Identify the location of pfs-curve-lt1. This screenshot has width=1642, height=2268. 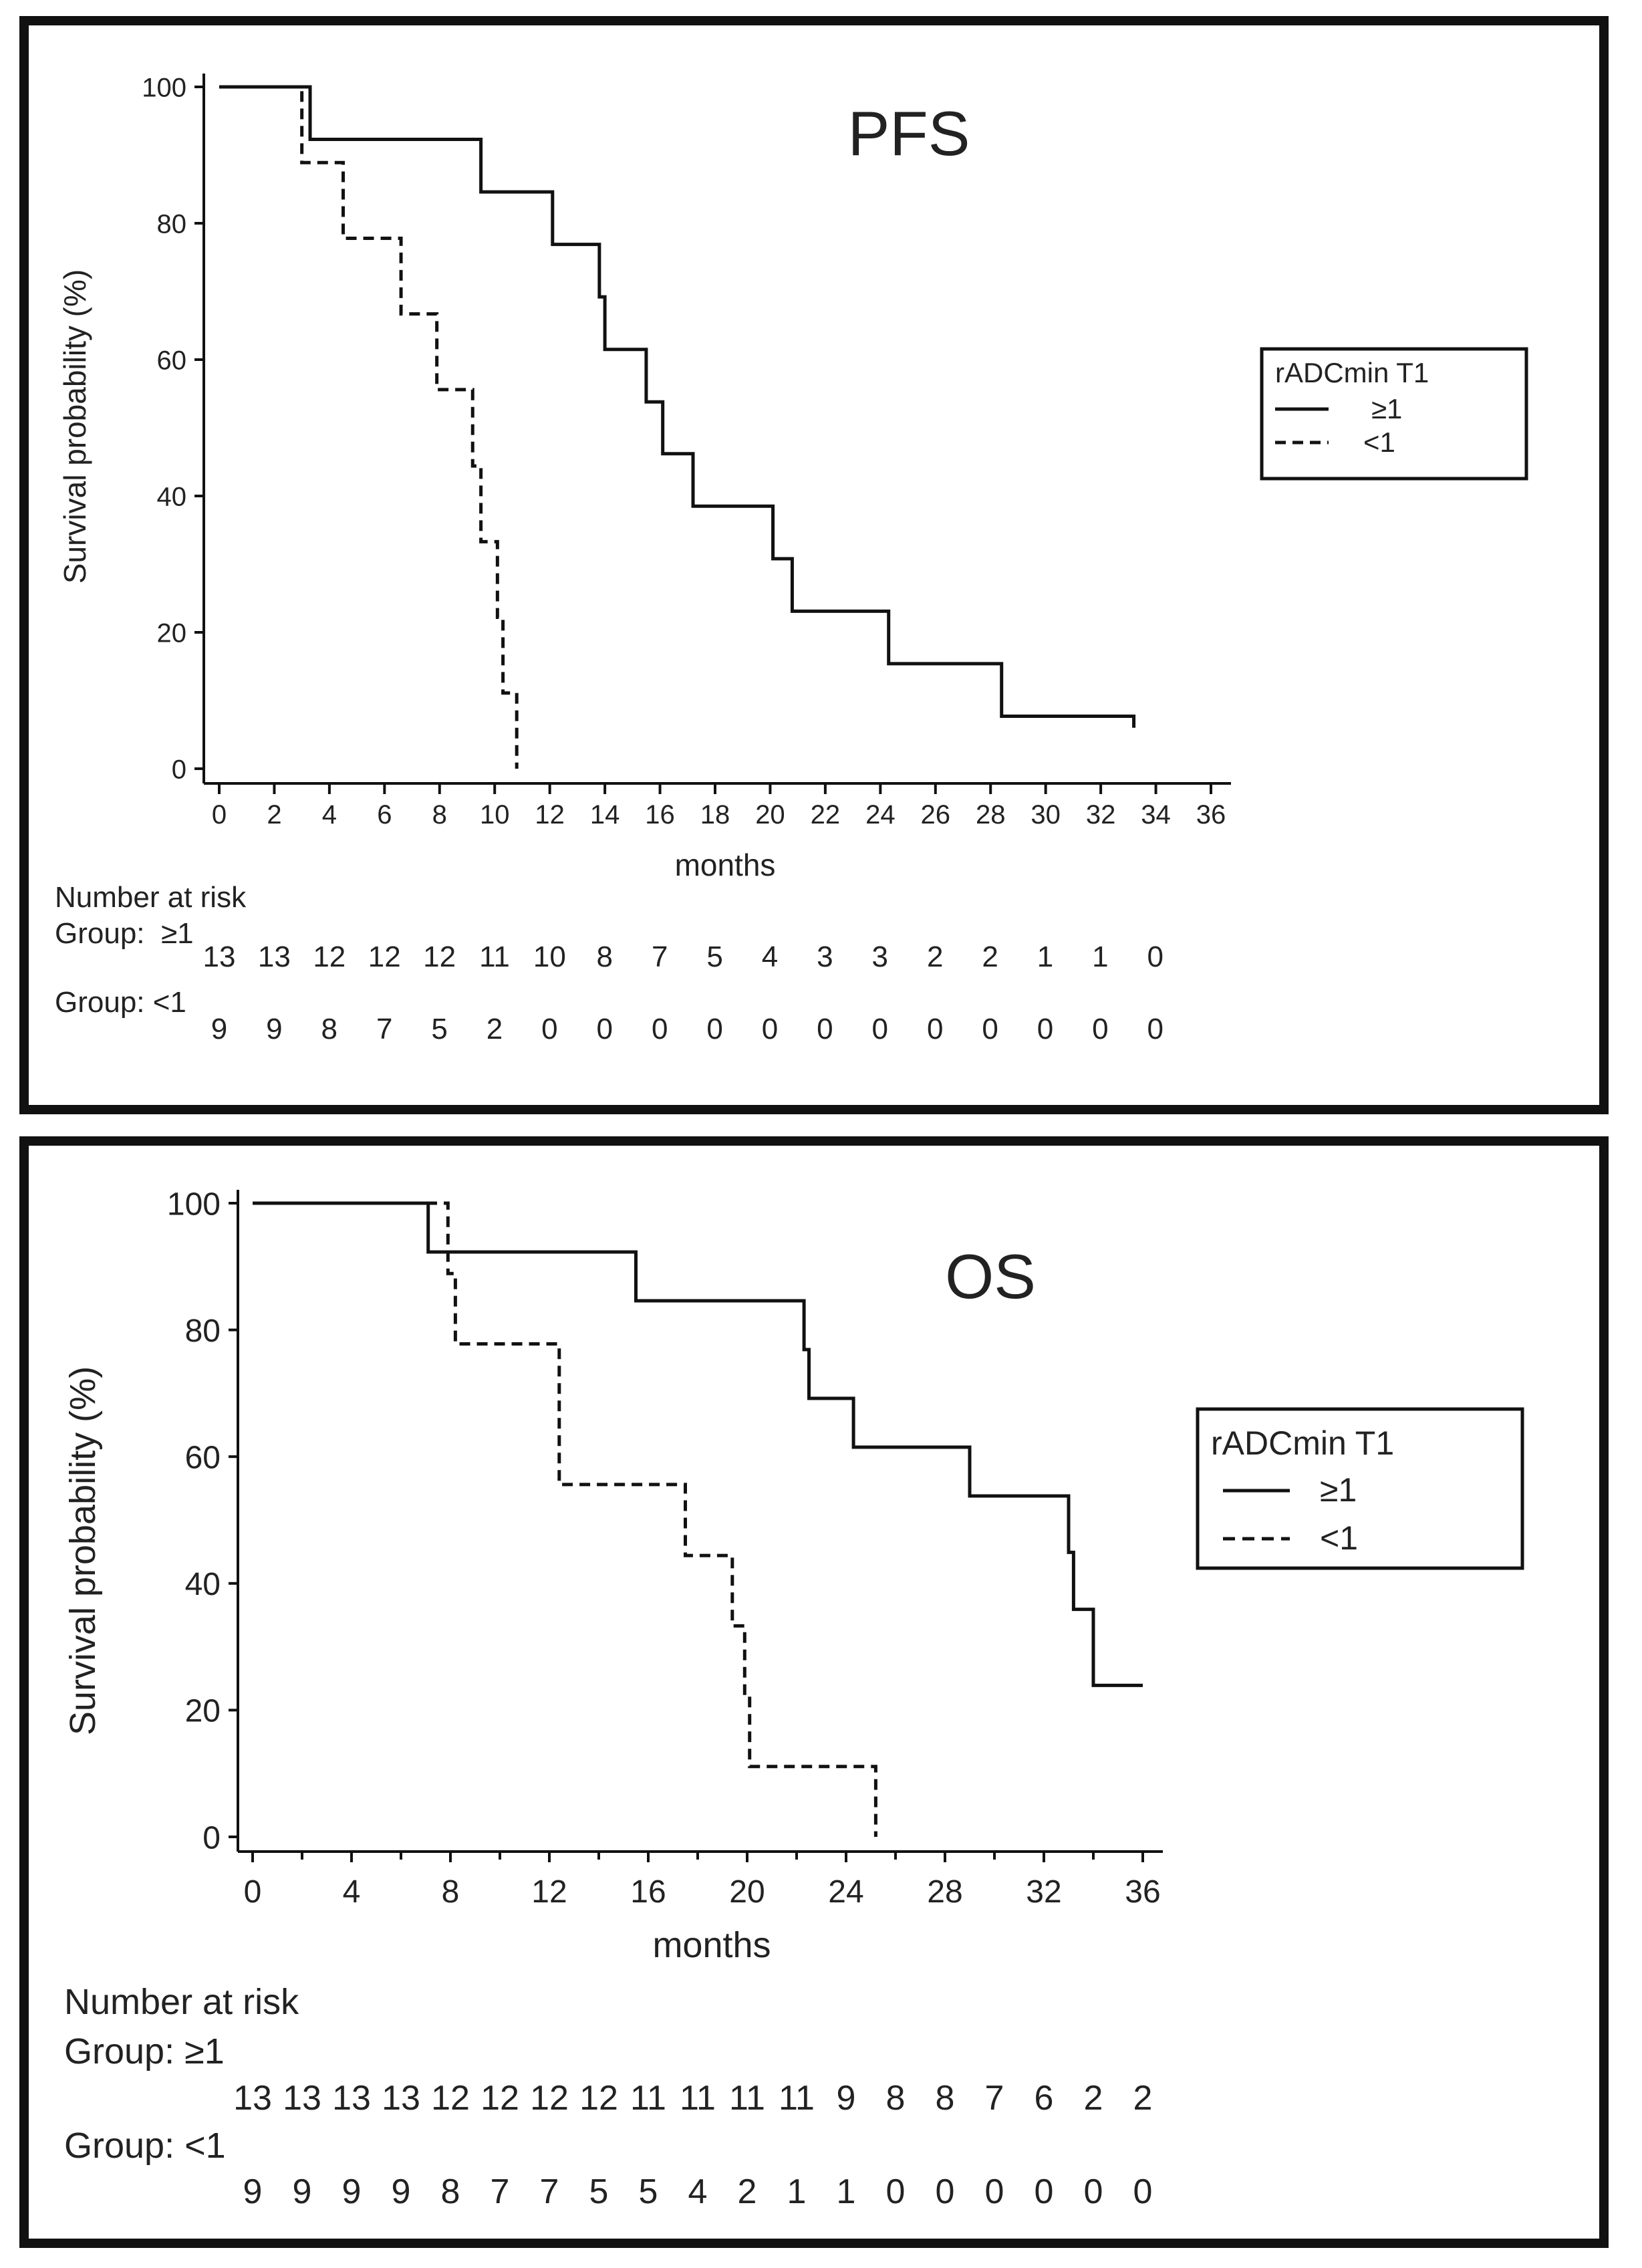
(369, 427).